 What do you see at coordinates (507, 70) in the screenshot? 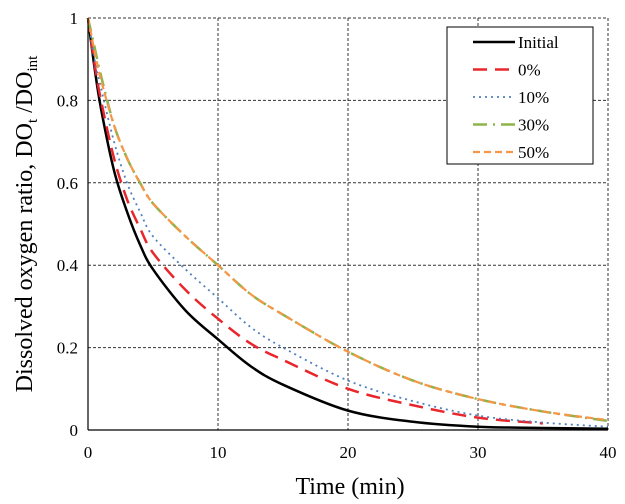
I see `legend-item: 0%` at bounding box center [507, 70].